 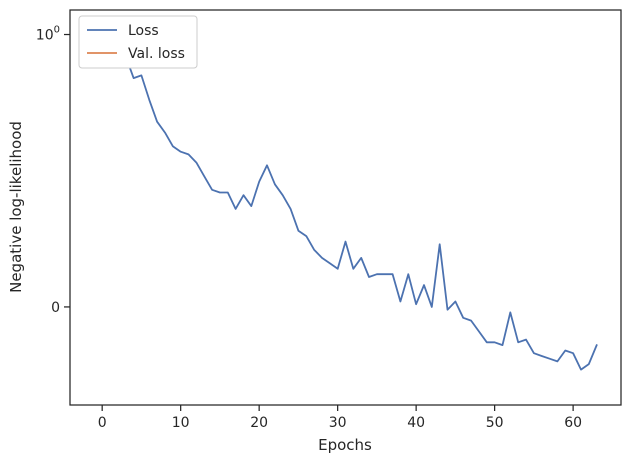 I want to click on x-tick-label: 40, so click(x=416, y=423).